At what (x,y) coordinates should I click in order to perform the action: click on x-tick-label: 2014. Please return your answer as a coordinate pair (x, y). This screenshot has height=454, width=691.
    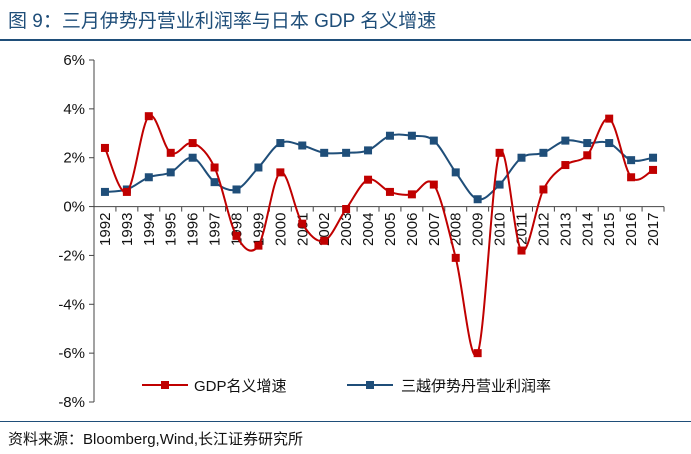
    Looking at the image, I should click on (587, 229).